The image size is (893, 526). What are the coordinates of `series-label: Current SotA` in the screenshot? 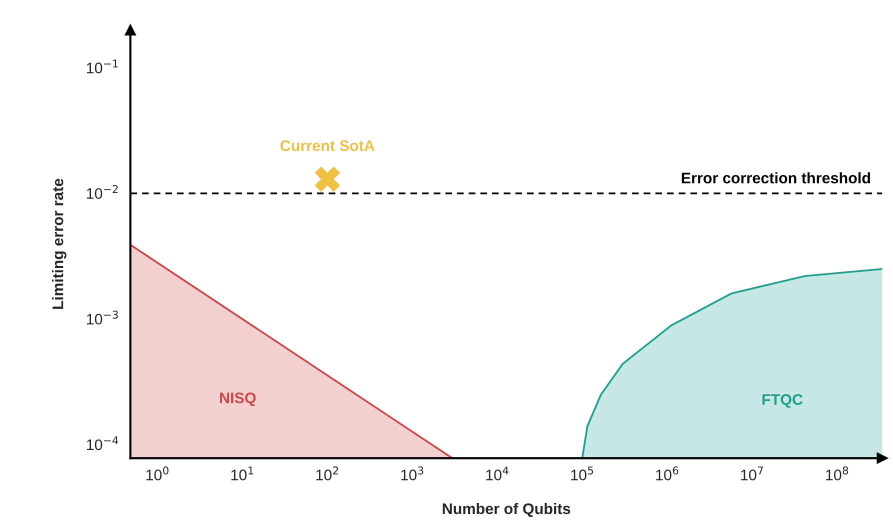 It's located at (327, 146).